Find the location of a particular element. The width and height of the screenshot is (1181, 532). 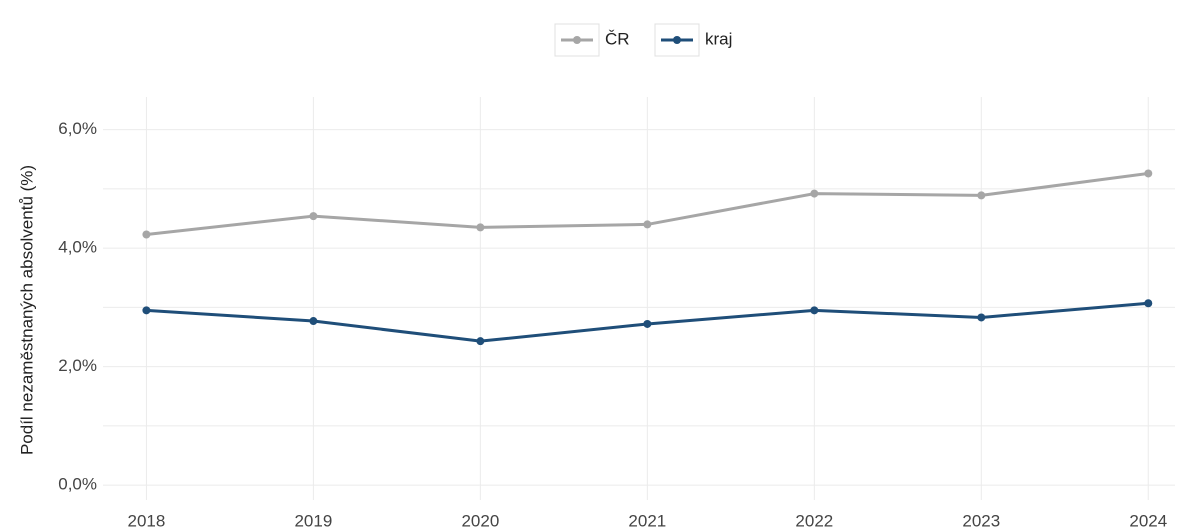

y-tick-label: 0,0% is located at coordinates (77, 484).